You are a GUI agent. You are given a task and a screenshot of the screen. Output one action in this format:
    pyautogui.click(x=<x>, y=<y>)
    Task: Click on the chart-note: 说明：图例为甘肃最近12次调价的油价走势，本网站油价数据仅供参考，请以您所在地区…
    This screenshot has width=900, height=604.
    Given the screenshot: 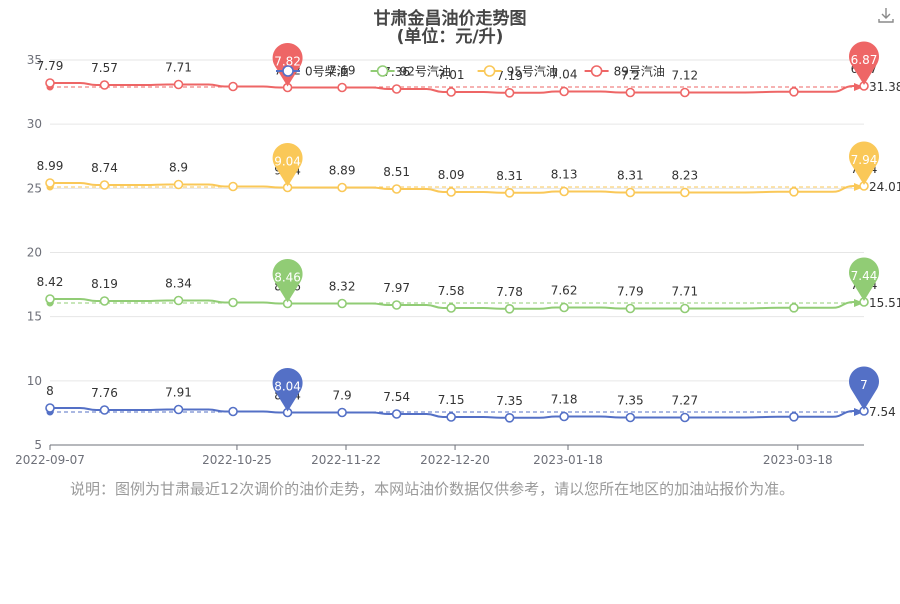 What is the action you would take?
    pyautogui.click(x=432, y=489)
    